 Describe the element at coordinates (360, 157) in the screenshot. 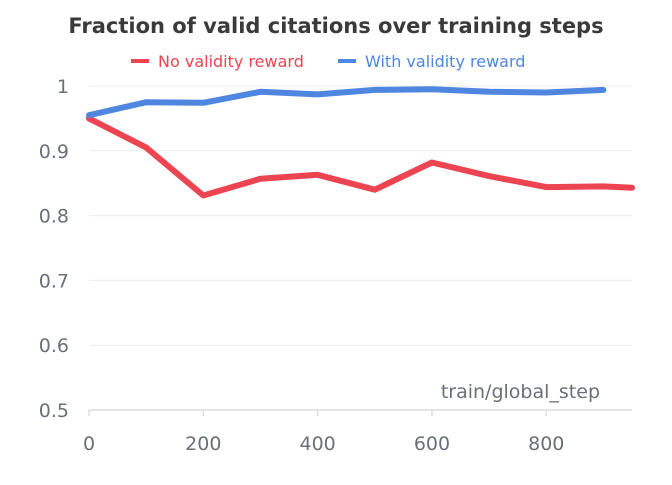

I see `series-line-no-validity-reward` at that location.